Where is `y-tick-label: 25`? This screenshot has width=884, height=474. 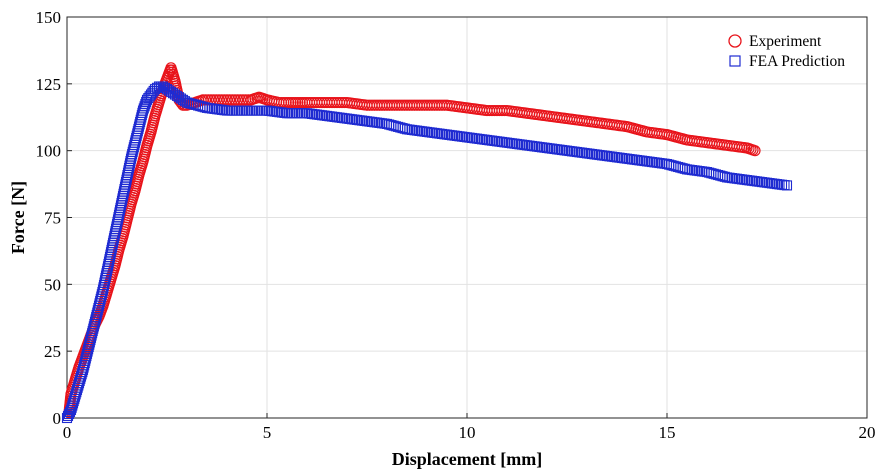
y-tick-label: 25 is located at coordinates (52, 351).